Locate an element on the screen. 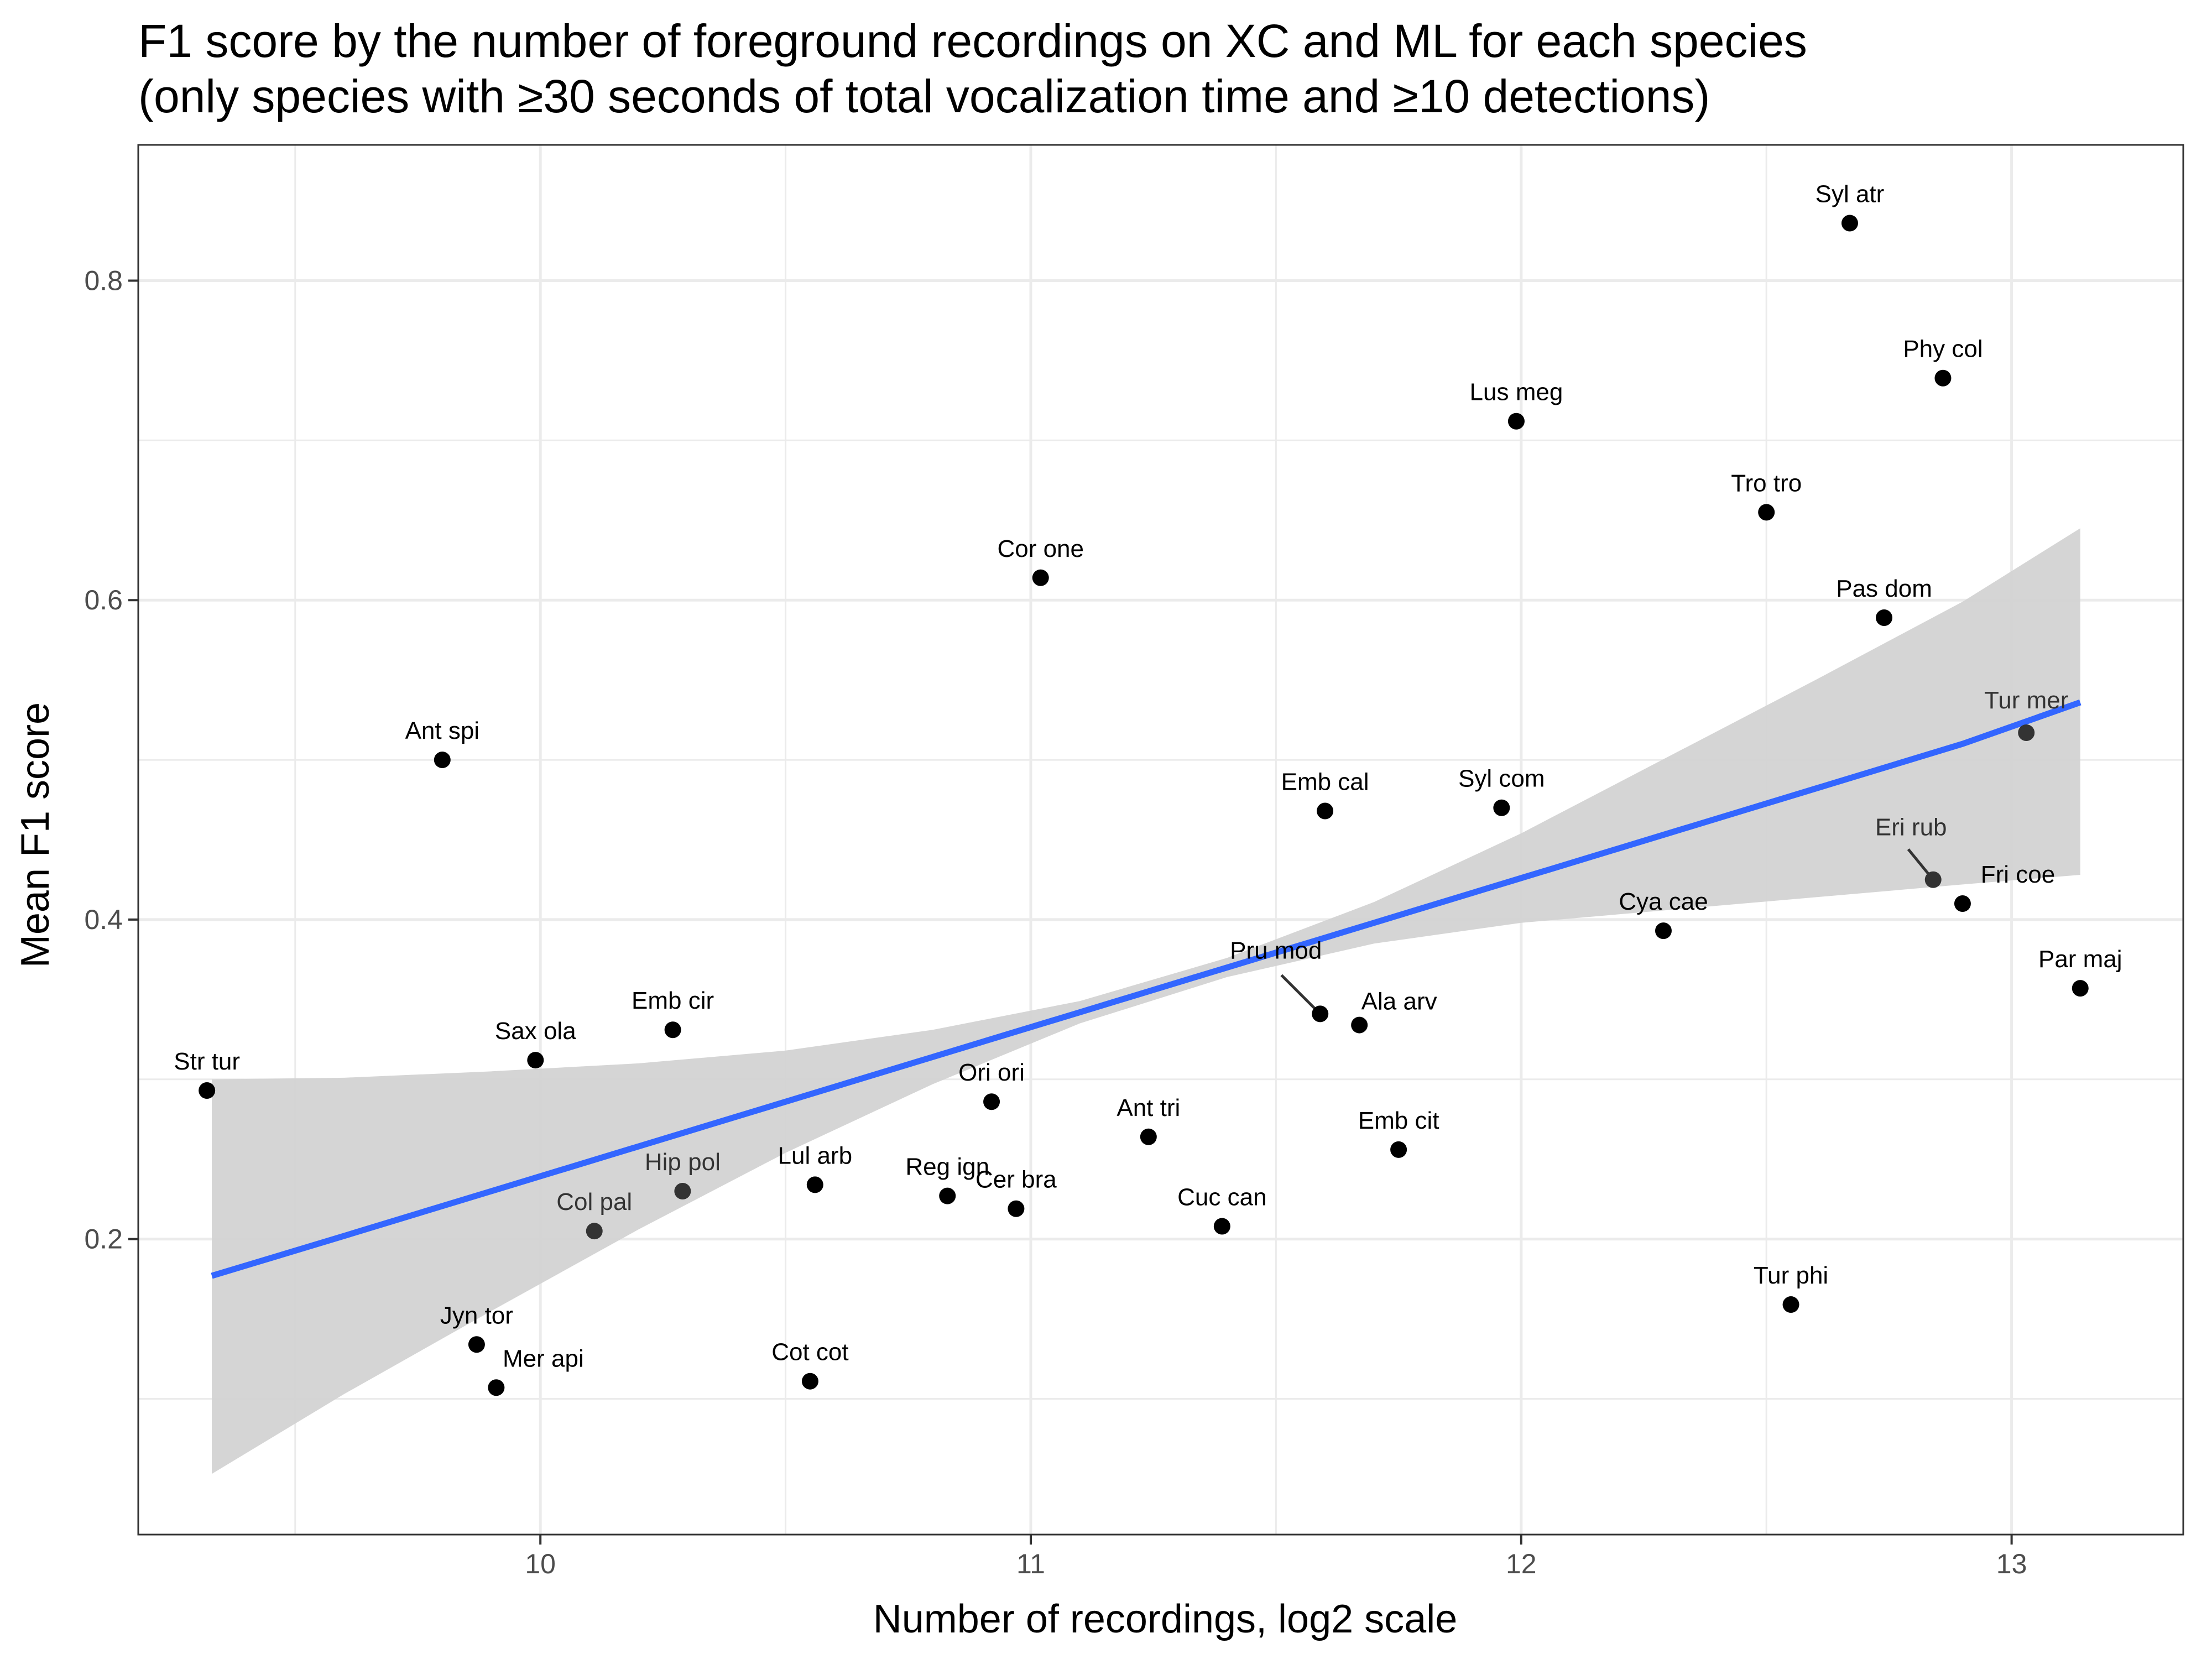 This screenshot has width=2212, height=1659. point-label: Ant spi is located at coordinates (443, 731).